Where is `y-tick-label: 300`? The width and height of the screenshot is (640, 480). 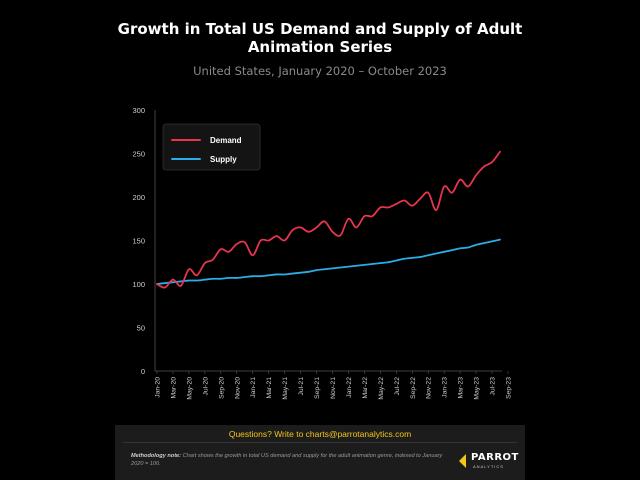
y-tick-label: 300 is located at coordinates (138, 110).